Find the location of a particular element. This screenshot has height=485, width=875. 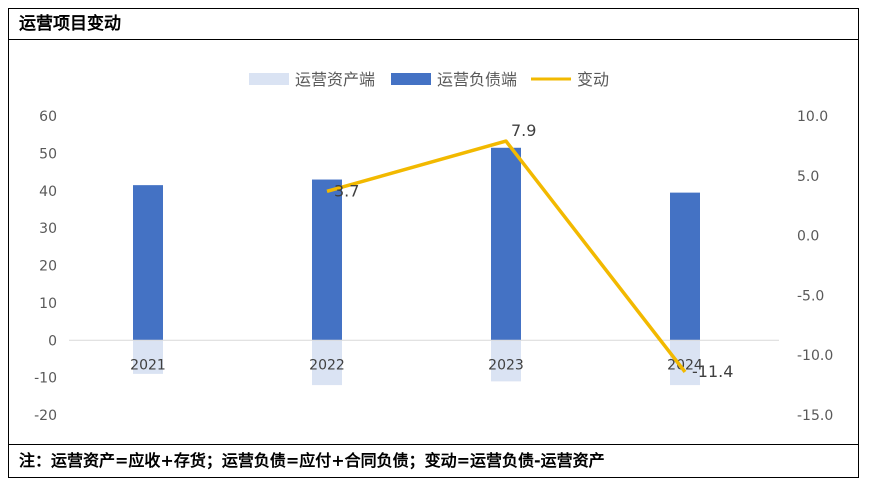

y-left-tick-label: 0 is located at coordinates (52, 341).